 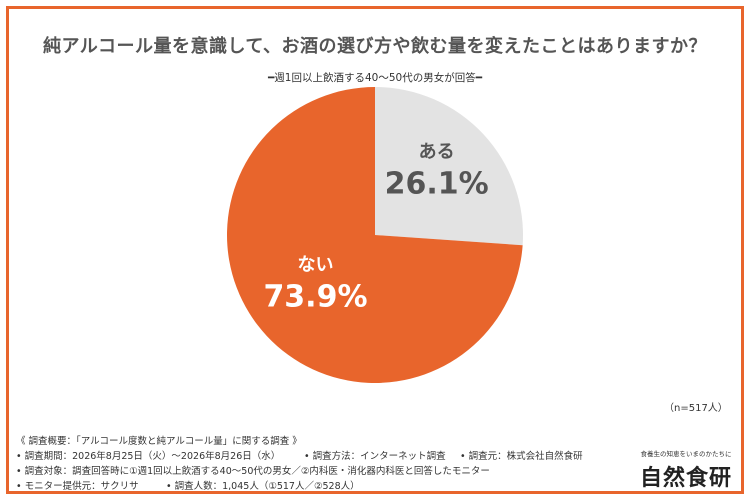 What do you see at coordinates (263, 486) in the screenshot?
I see `notes-respondents: • 調査人数：1,045人（①517人／②528人）` at bounding box center [263, 486].